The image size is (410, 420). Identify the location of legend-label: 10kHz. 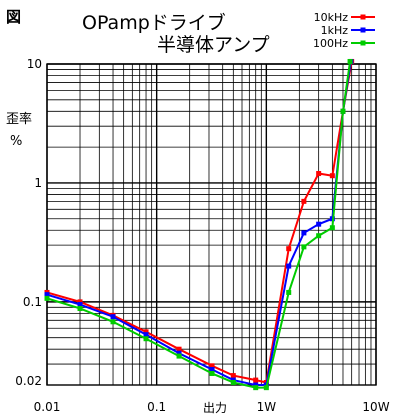
(331, 17).